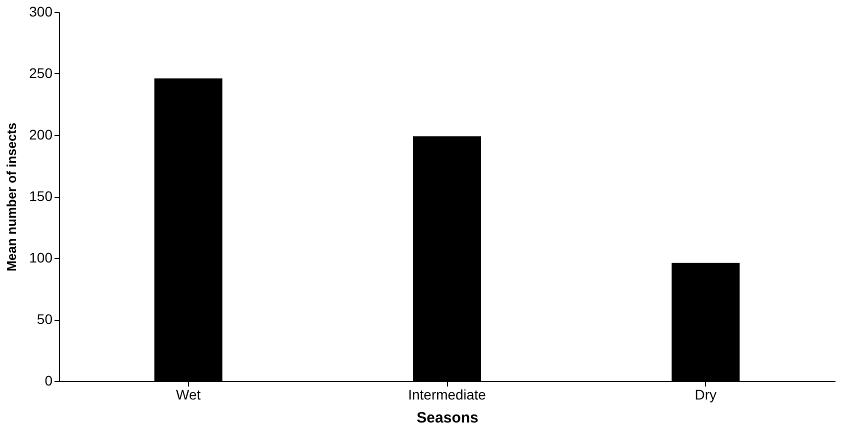  I want to click on x-tick-label: Dry, so click(705, 394).